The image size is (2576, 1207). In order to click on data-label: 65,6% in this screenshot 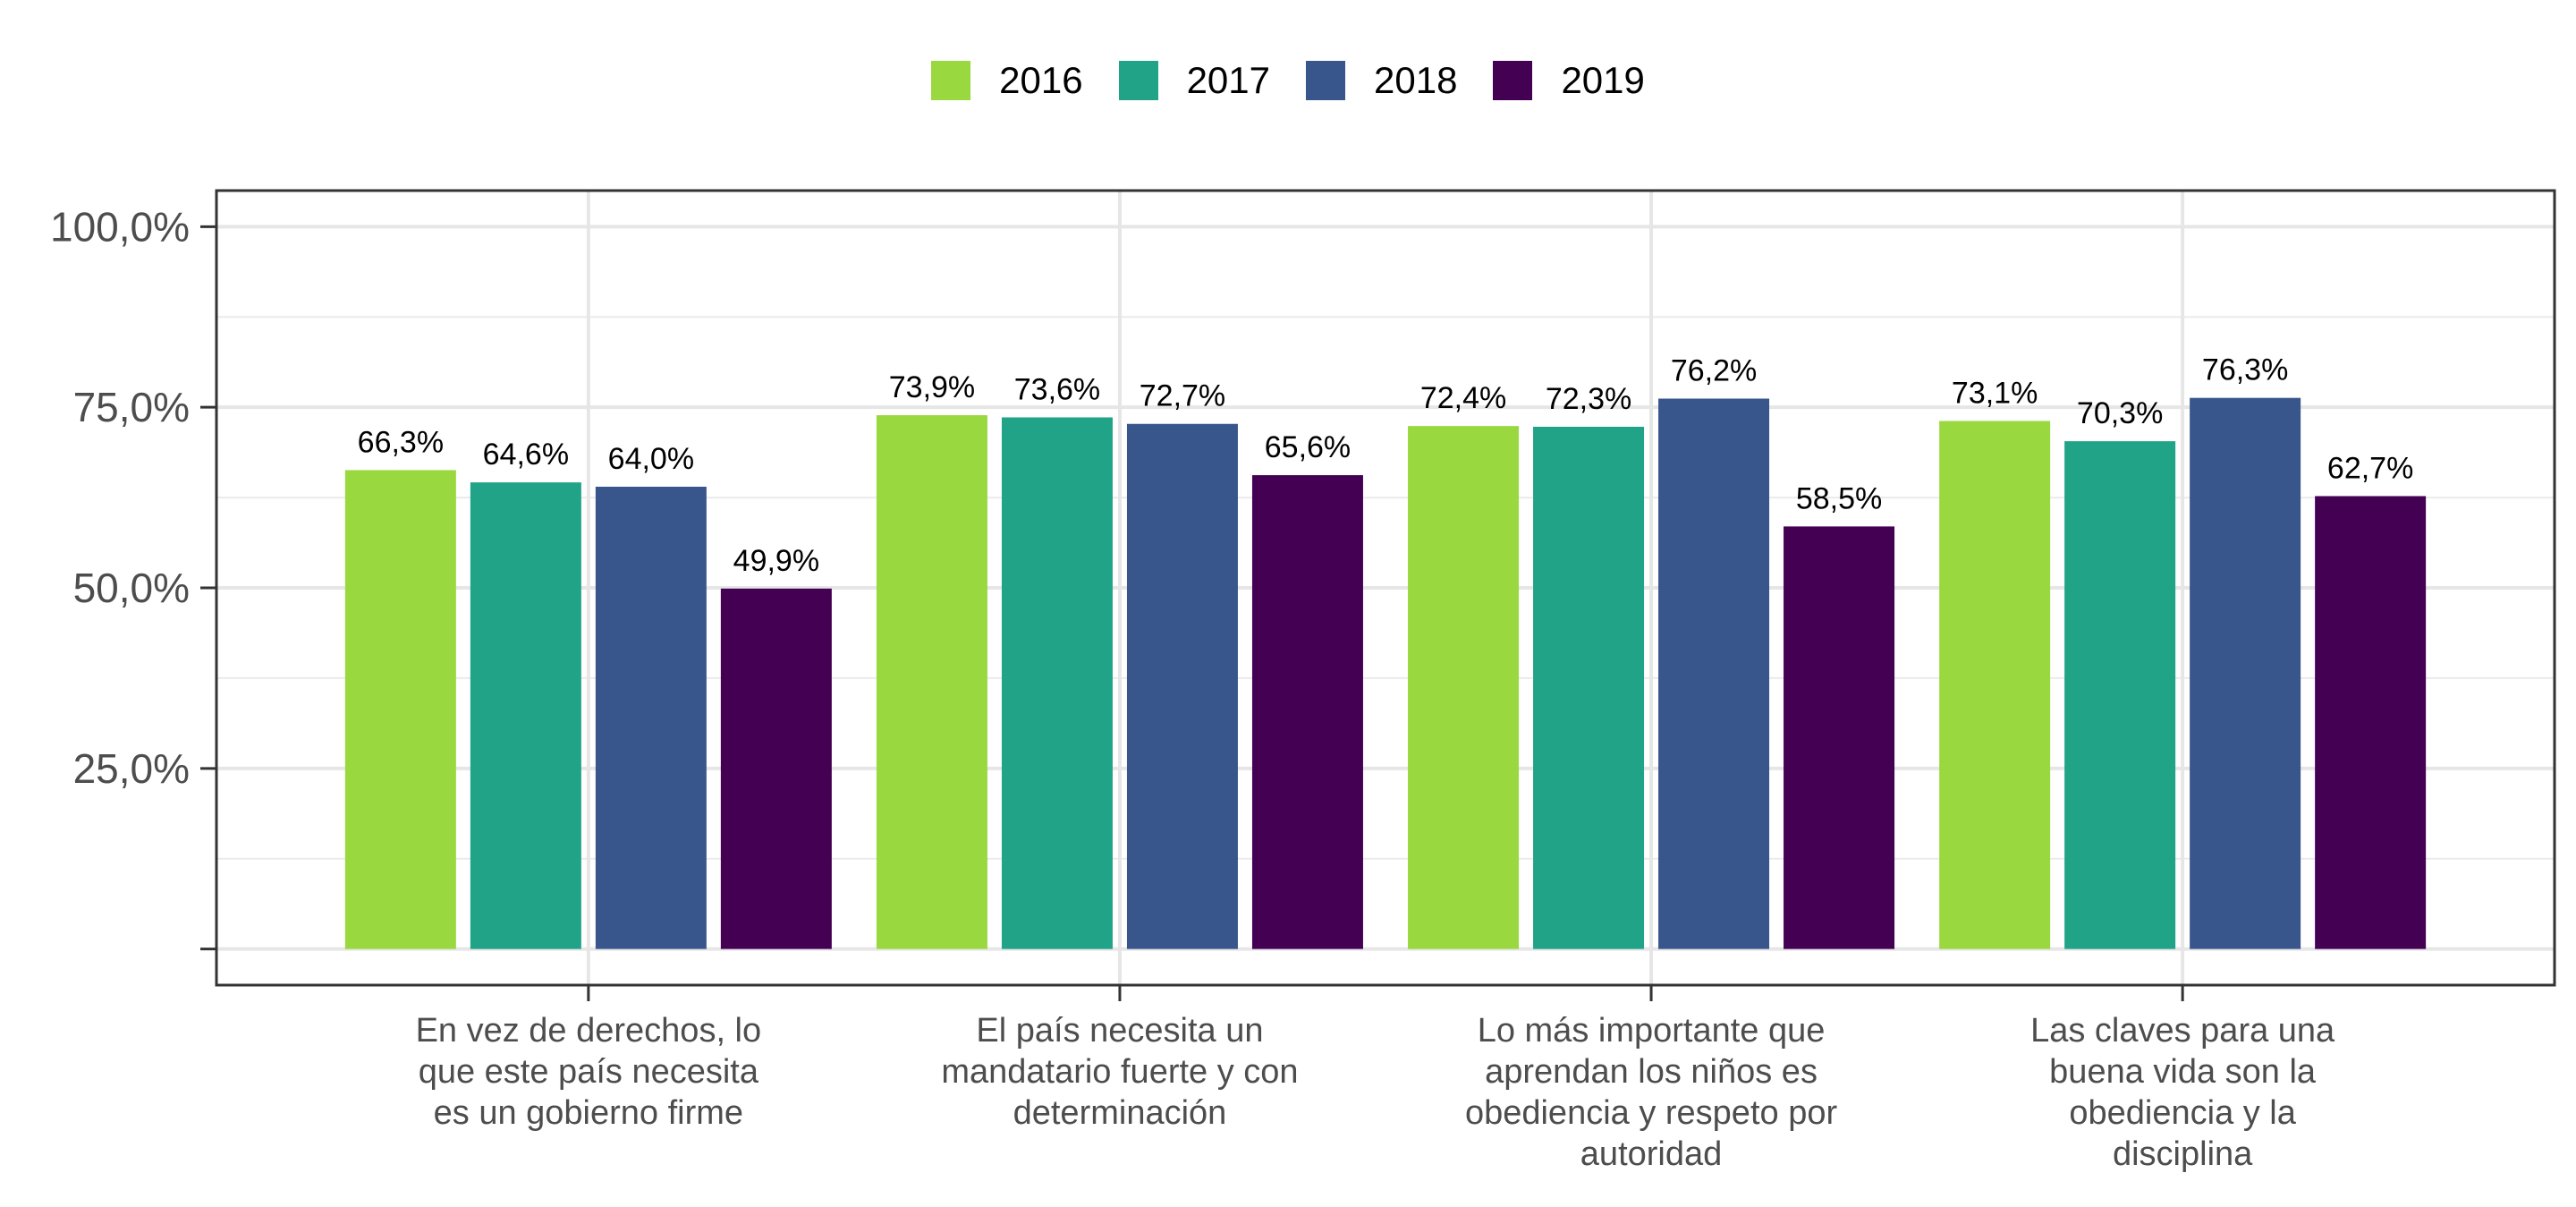, I will do `click(1308, 447)`.